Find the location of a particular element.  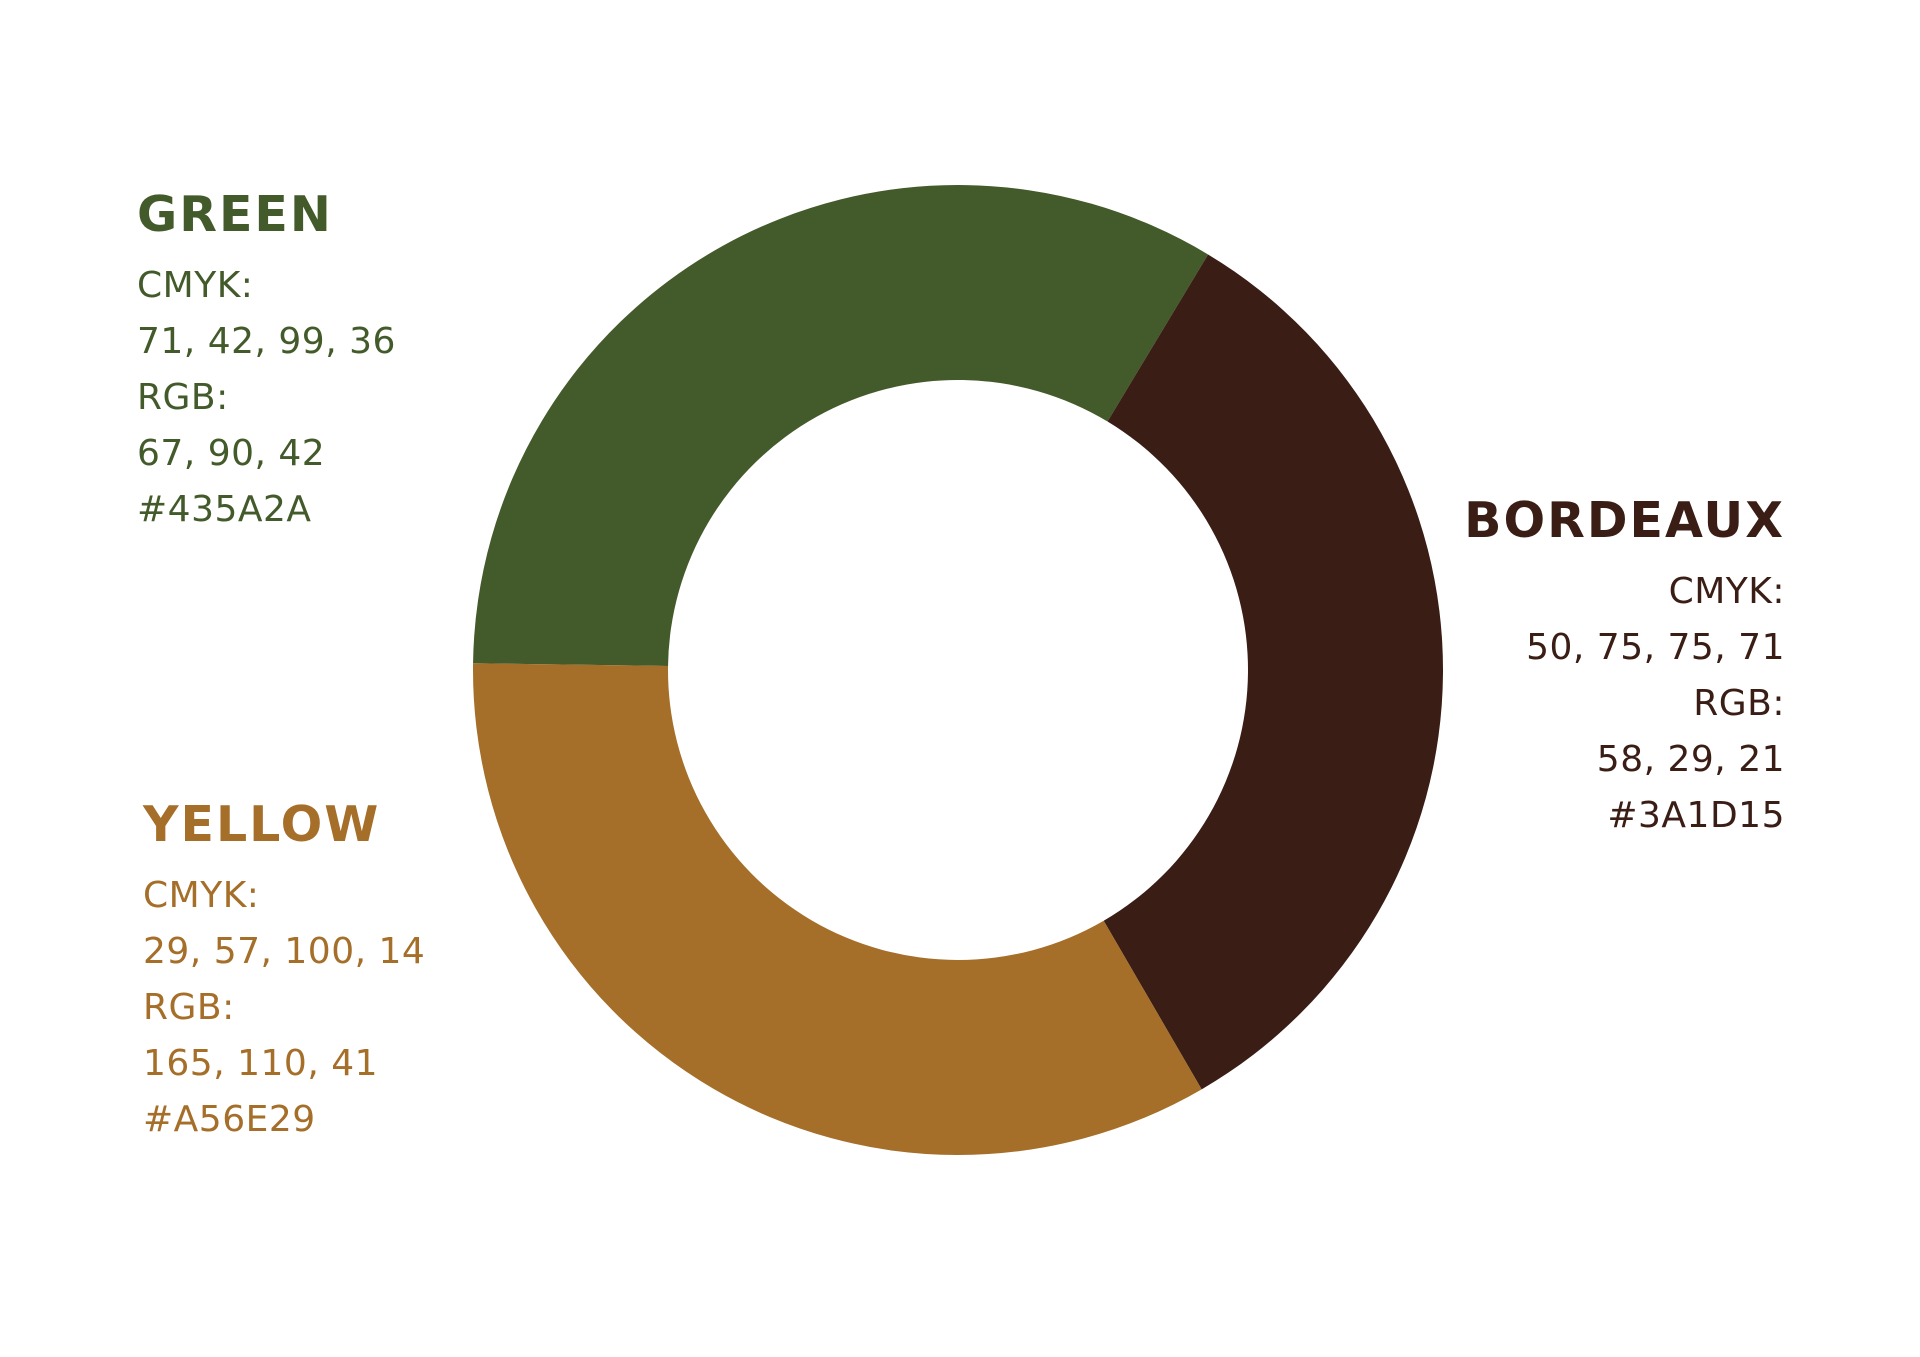

donut-segment-green is located at coordinates (841, 425).